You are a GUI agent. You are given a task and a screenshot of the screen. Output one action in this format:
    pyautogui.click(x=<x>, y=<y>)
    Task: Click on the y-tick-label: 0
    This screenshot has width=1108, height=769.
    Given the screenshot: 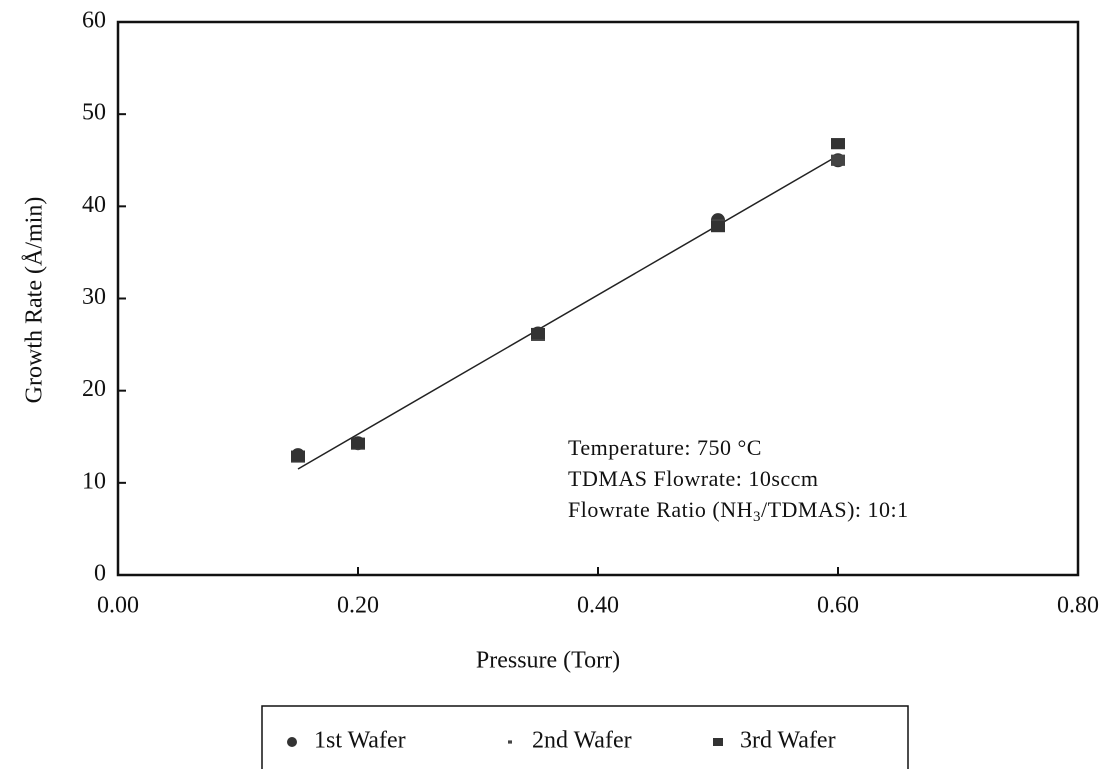 What is the action you would take?
    pyautogui.click(x=100, y=574)
    